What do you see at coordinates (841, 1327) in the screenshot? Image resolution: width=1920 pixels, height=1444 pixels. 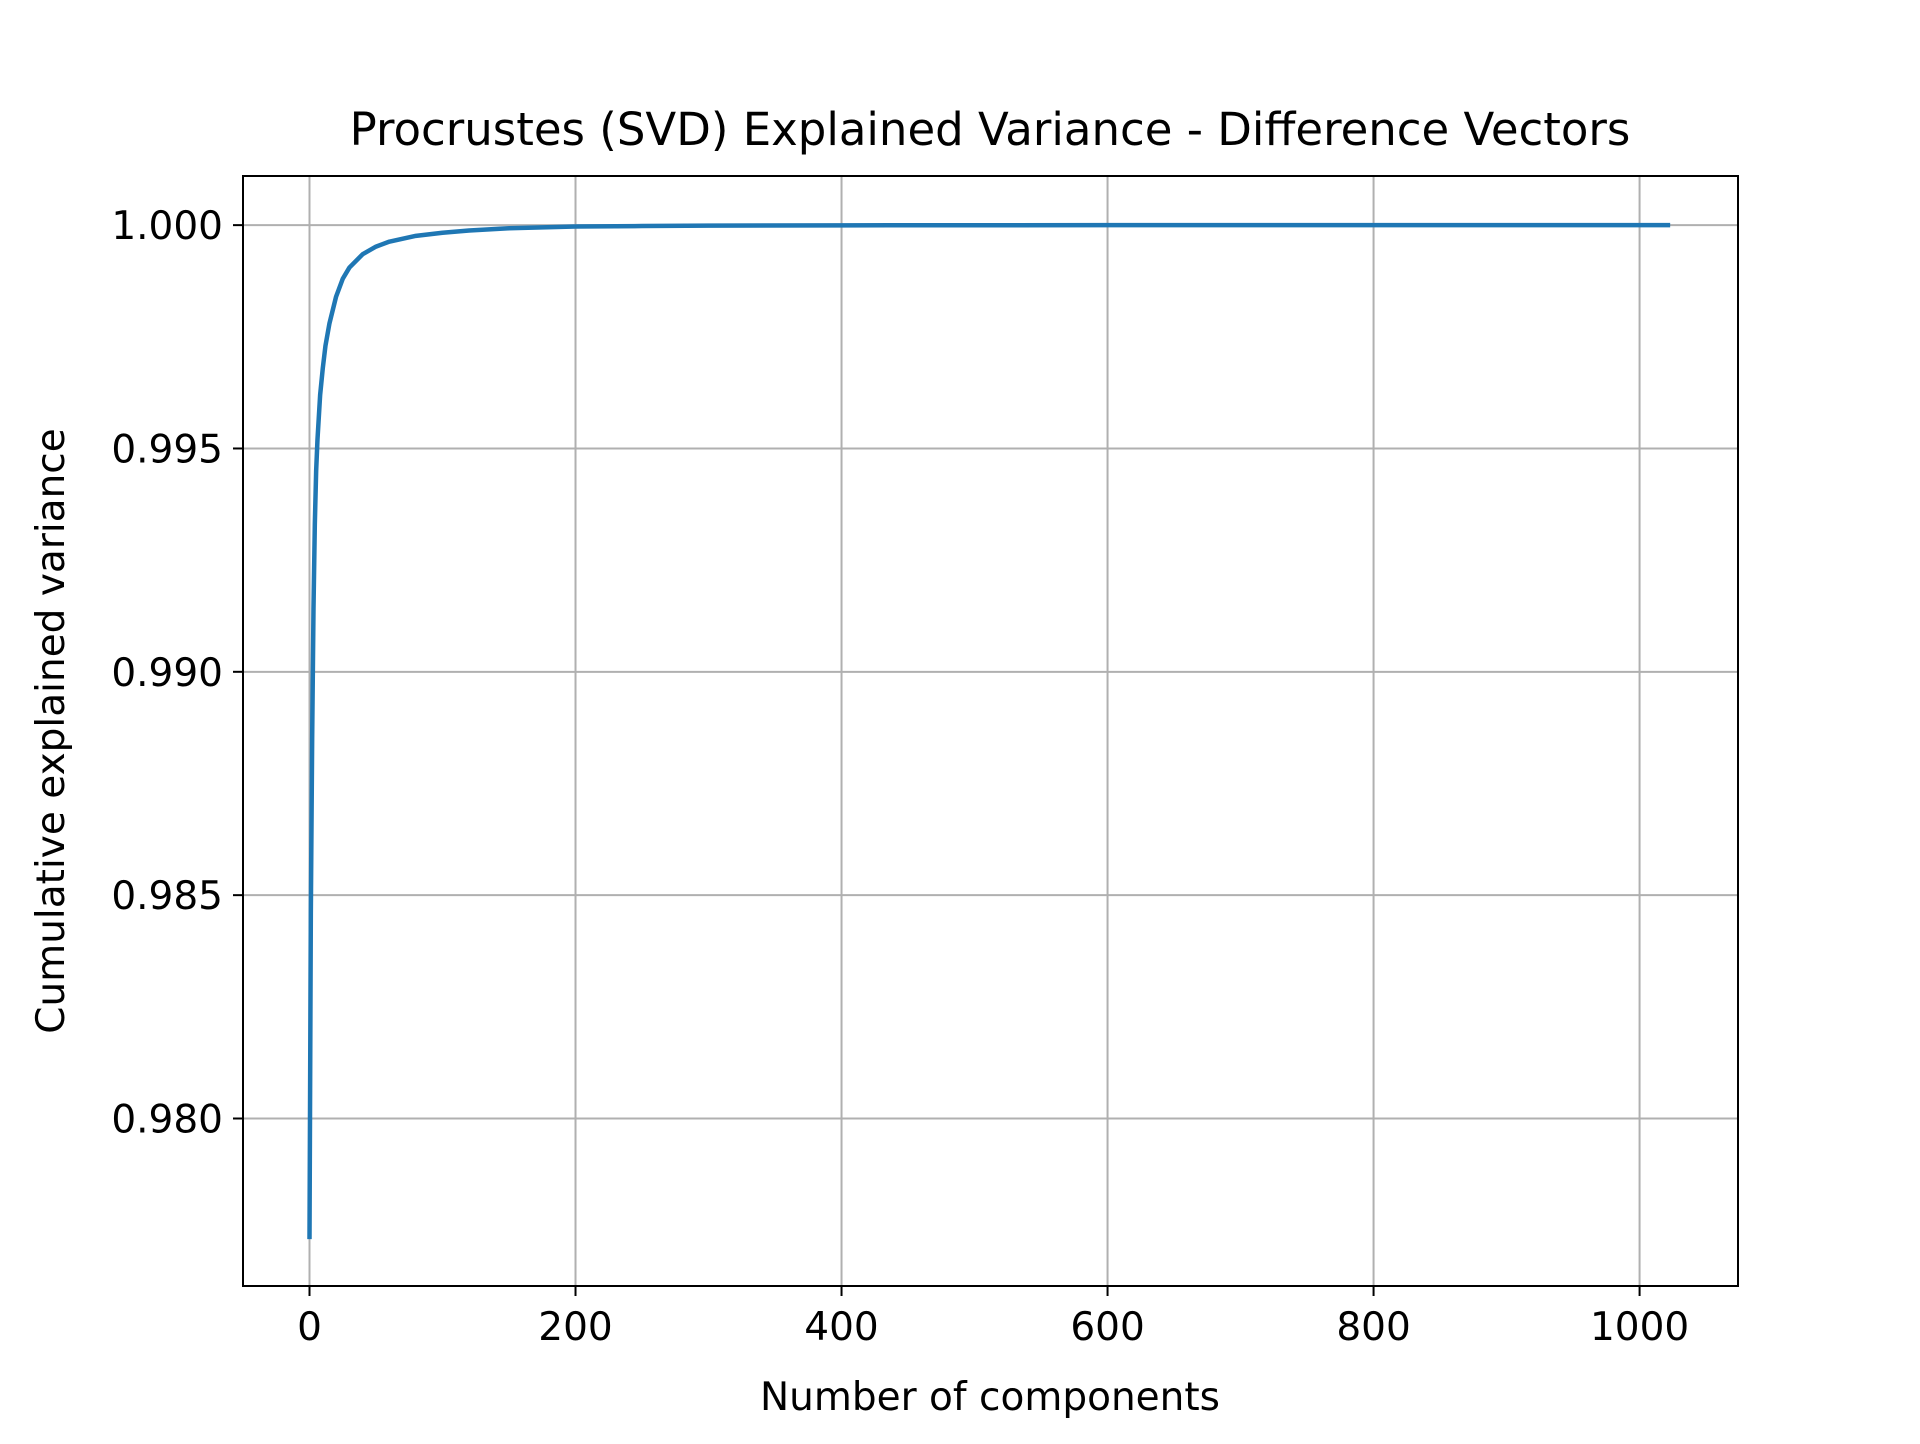 I see `x-tick-label: 400` at bounding box center [841, 1327].